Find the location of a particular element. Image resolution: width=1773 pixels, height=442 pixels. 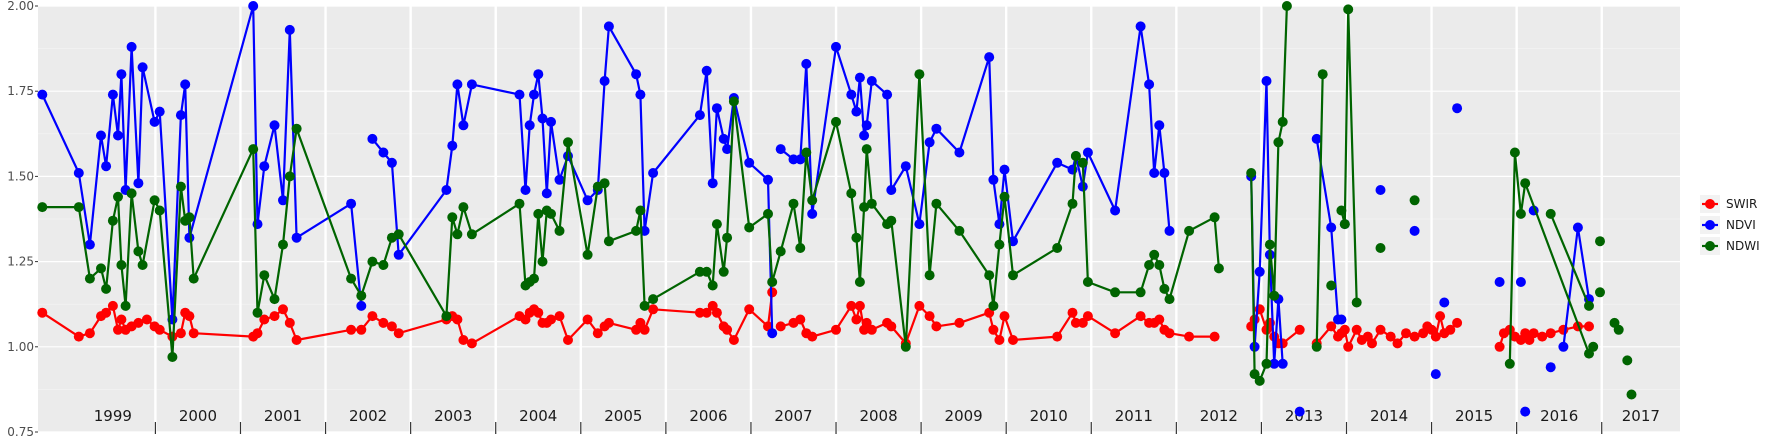

year-label: 2005 is located at coordinates (623, 416).